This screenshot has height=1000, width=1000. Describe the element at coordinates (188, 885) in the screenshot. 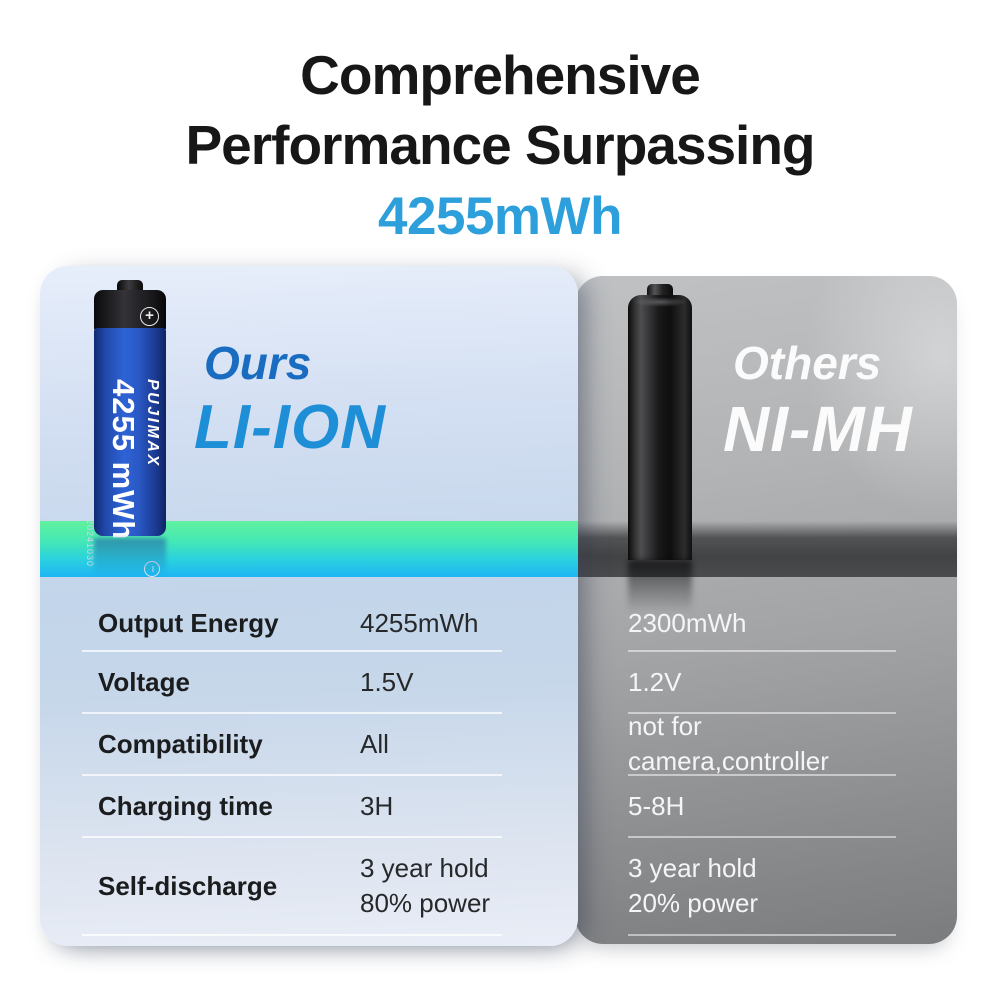

I see `spec-label: Self-discharge` at that location.